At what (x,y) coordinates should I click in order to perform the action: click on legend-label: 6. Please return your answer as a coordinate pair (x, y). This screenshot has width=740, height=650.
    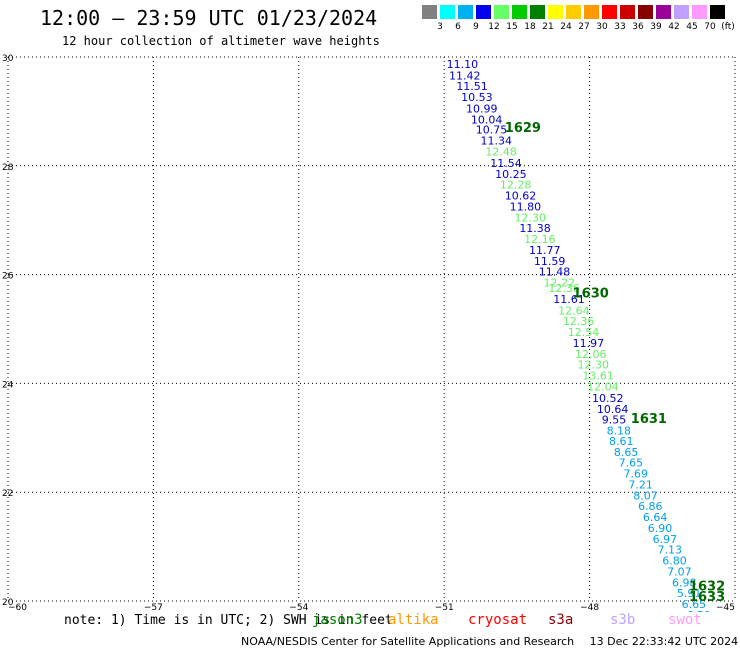
    Looking at the image, I should click on (458, 27).